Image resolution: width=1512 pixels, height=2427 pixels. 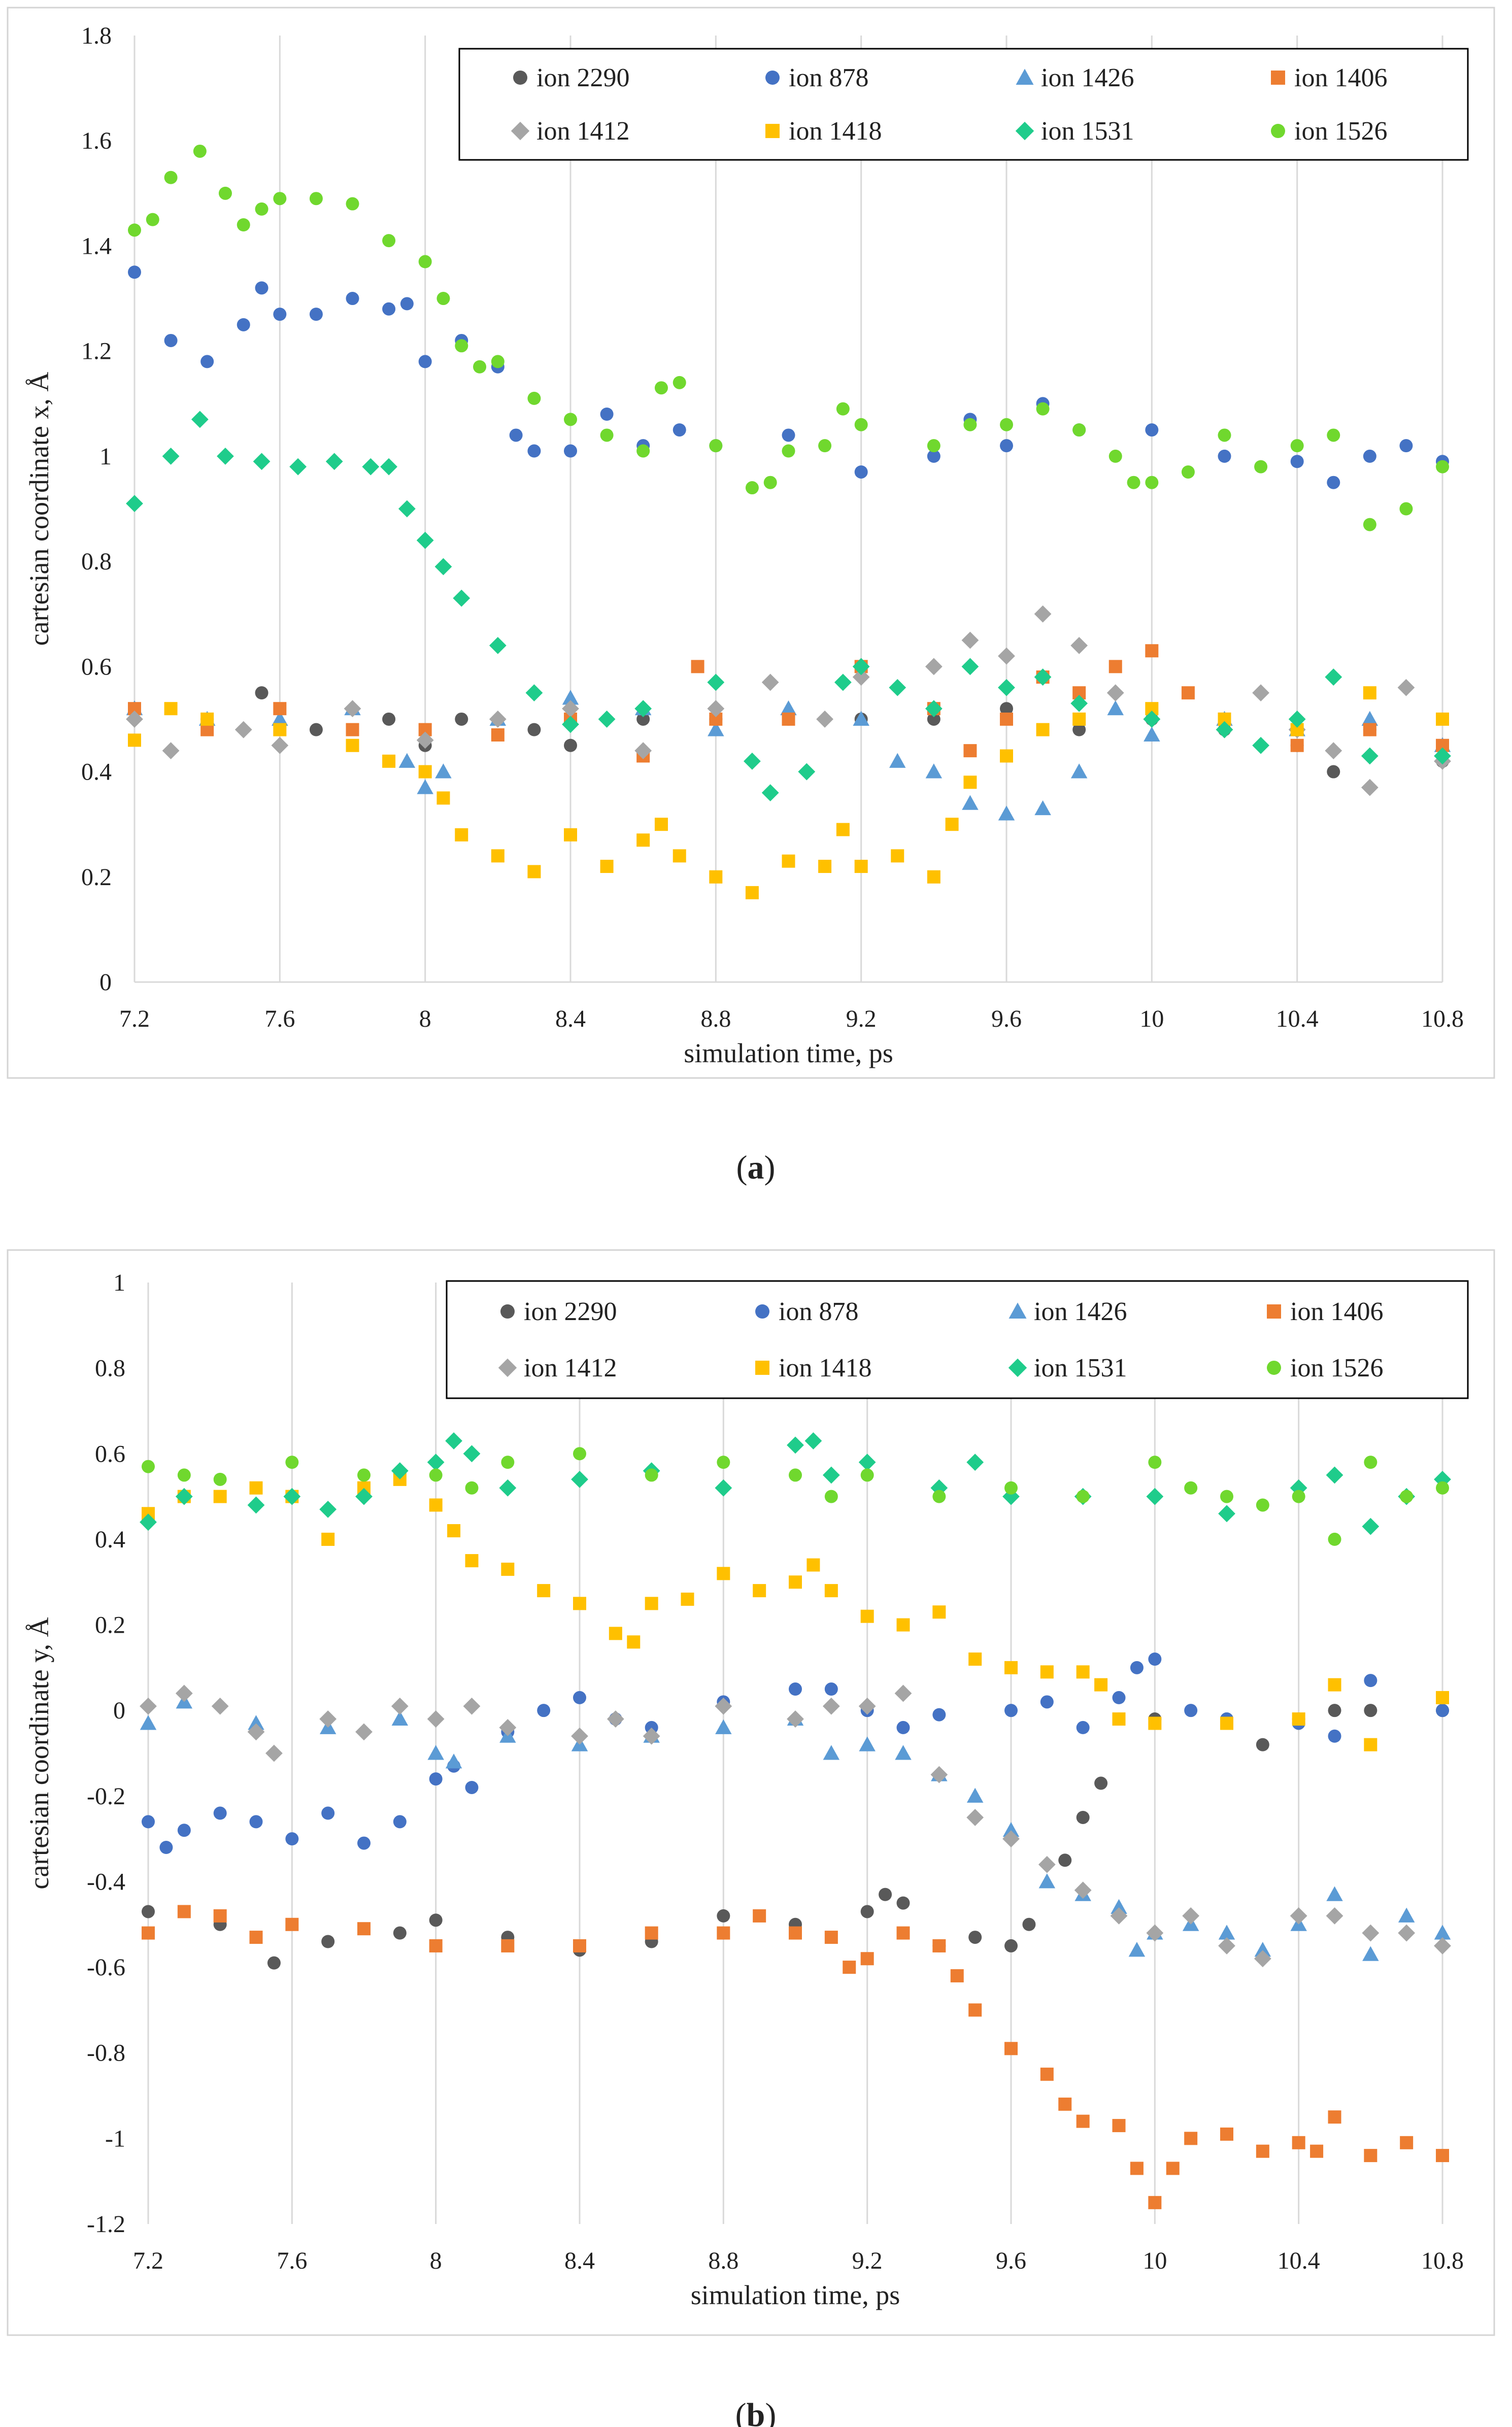 What do you see at coordinates (1341, 77) in the screenshot?
I see `legend-label: ion 1406` at bounding box center [1341, 77].